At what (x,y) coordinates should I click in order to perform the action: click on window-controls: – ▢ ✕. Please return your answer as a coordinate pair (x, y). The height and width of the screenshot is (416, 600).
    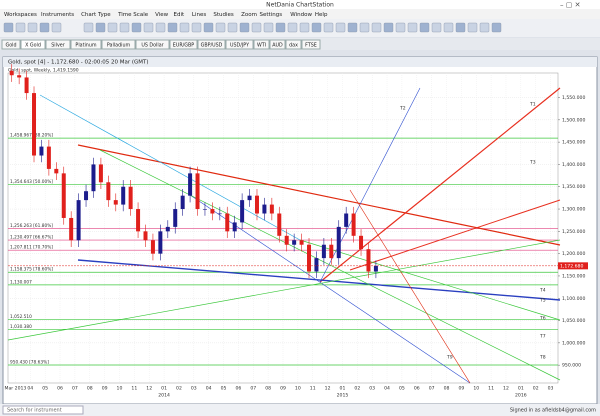
    Looking at the image, I should click on (570, 5).